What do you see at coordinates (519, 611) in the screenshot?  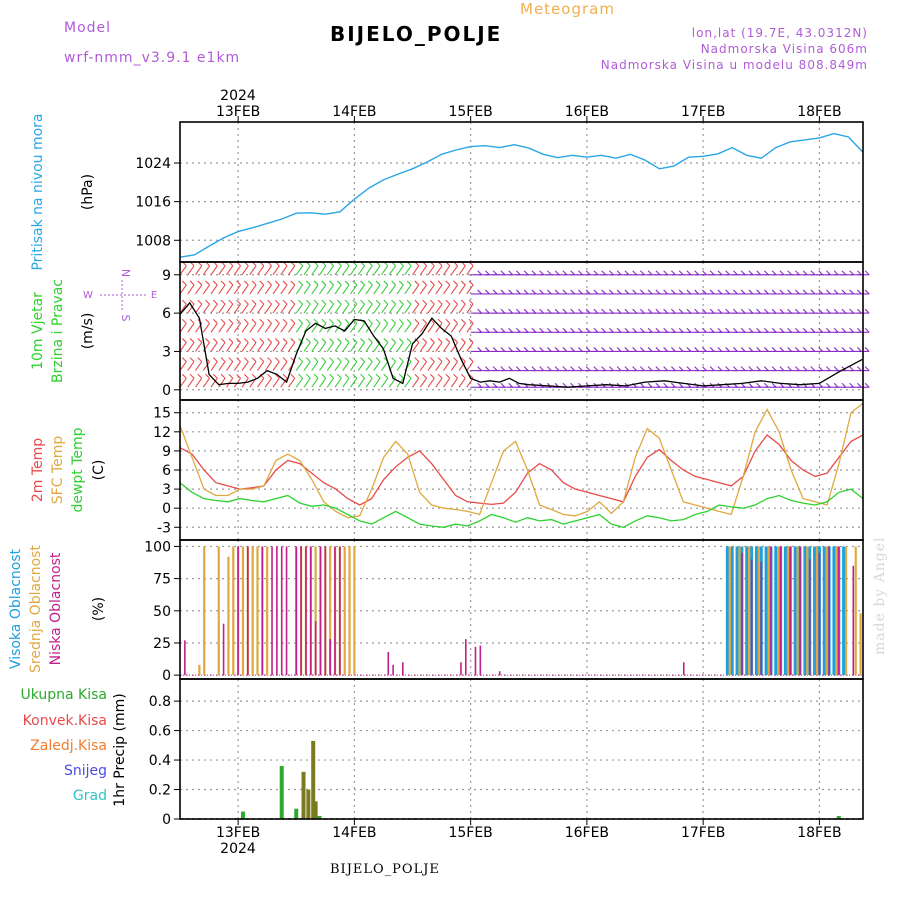 I see `low-cloud-bars` at bounding box center [519, 611].